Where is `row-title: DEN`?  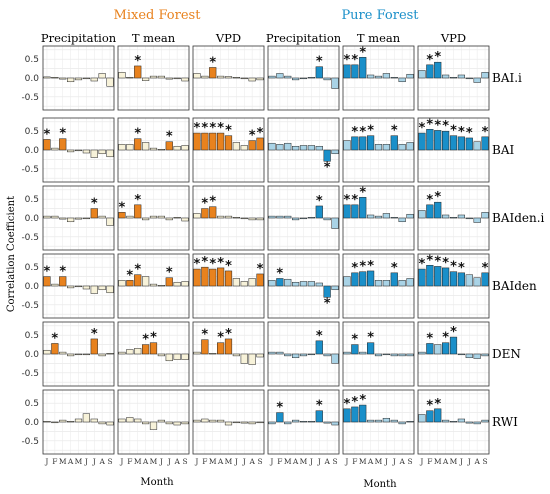 row-title: DEN is located at coordinates (506, 354).